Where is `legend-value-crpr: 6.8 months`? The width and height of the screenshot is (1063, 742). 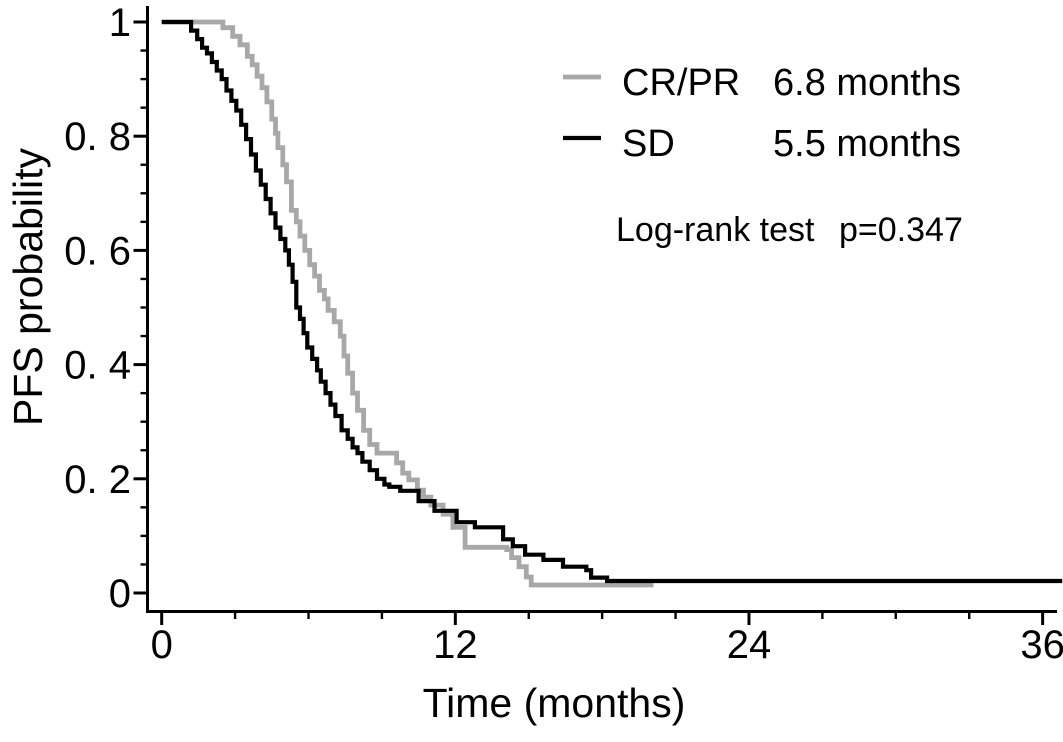
legend-value-crpr: 6.8 months is located at coordinates (867, 83).